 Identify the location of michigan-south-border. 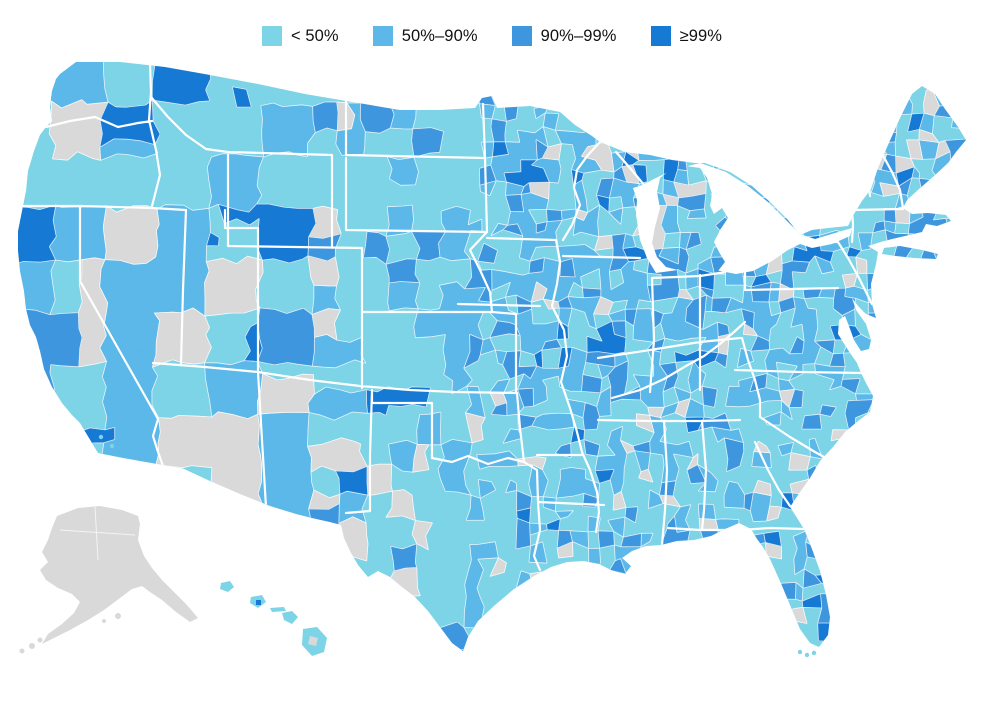
(689, 275).